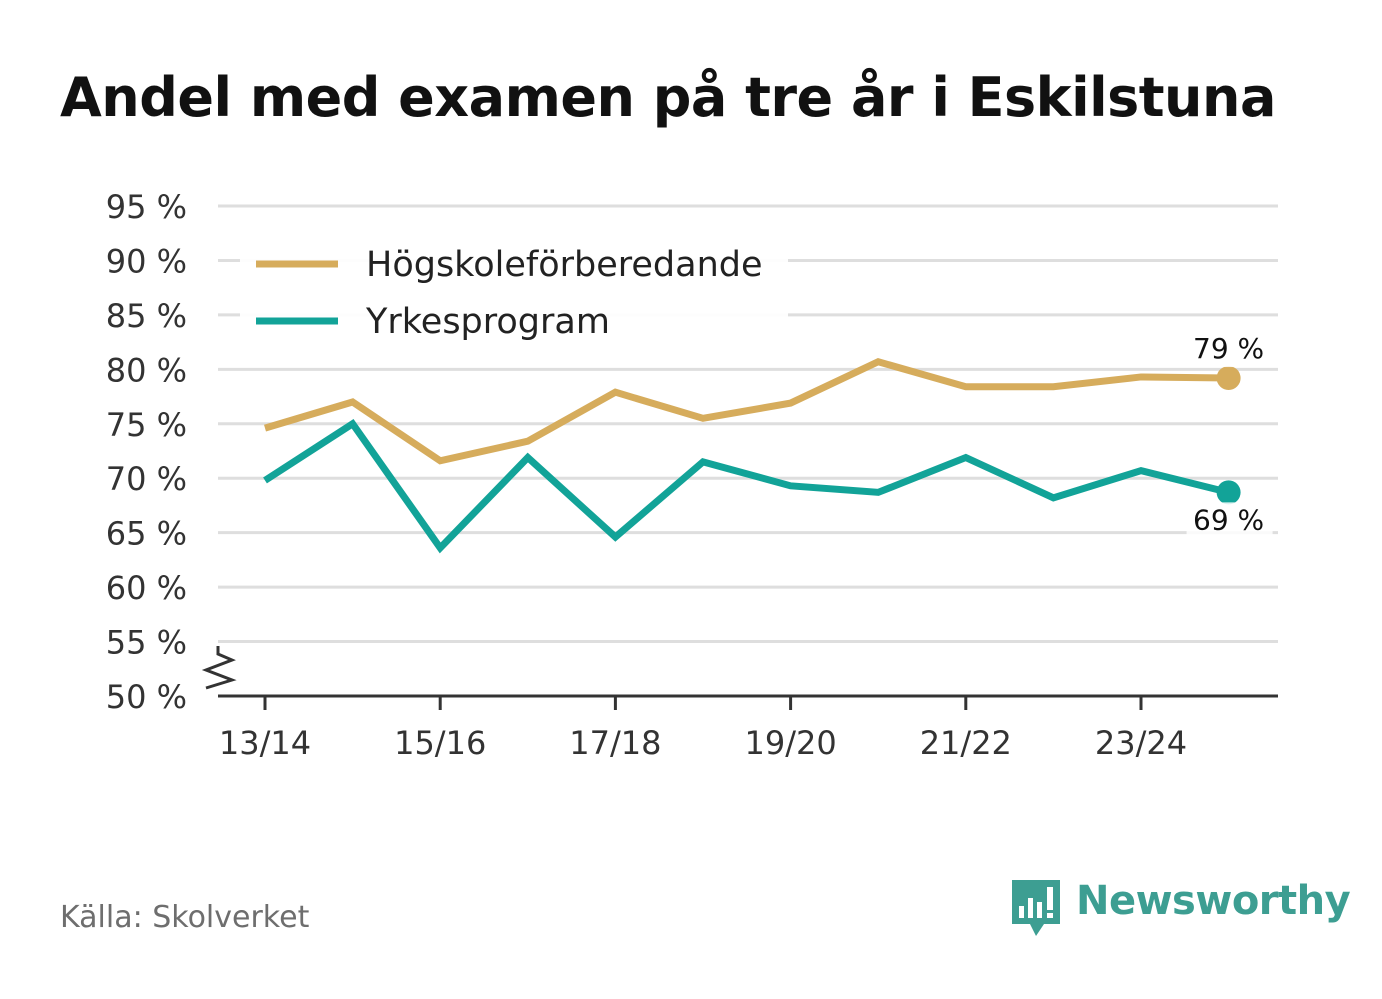  I want to click on legend-background, so click(514, 296).